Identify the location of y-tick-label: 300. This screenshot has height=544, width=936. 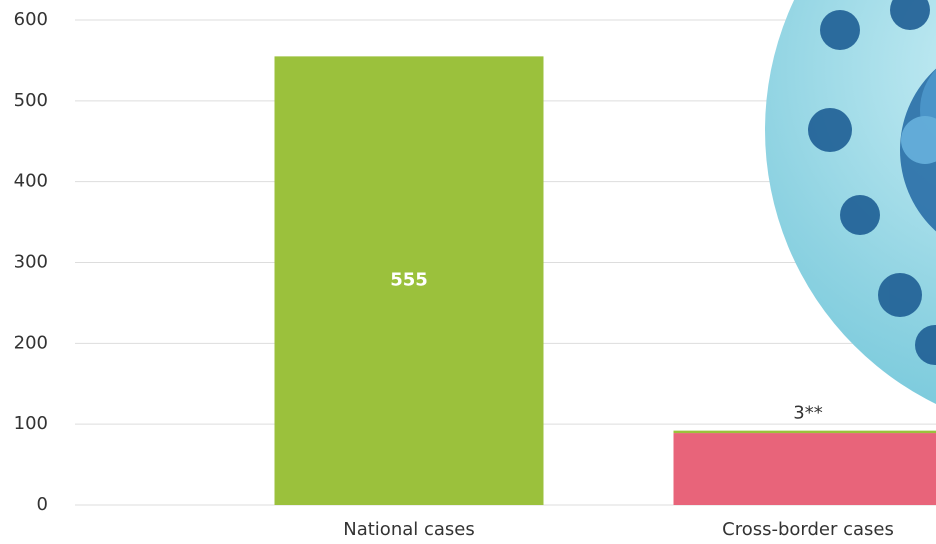
(31, 262).